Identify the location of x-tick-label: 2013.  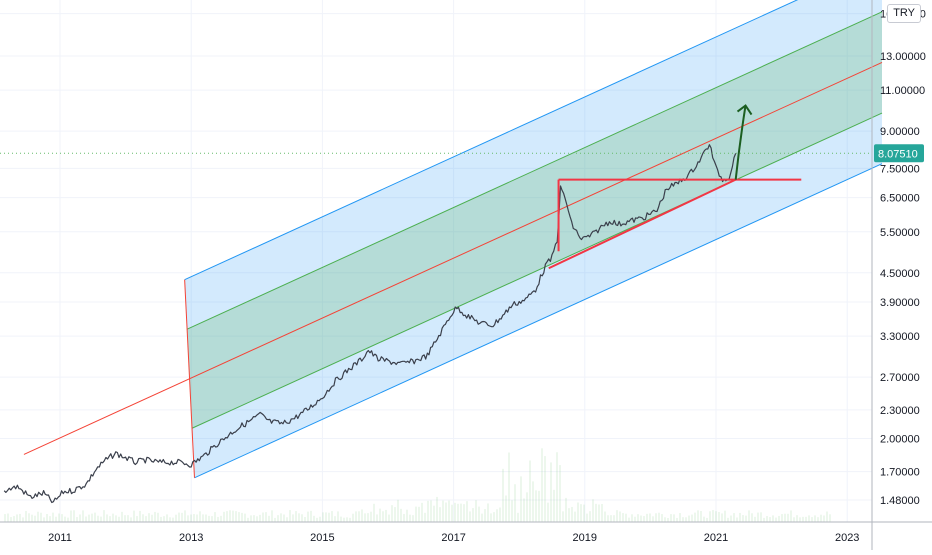
(191, 538).